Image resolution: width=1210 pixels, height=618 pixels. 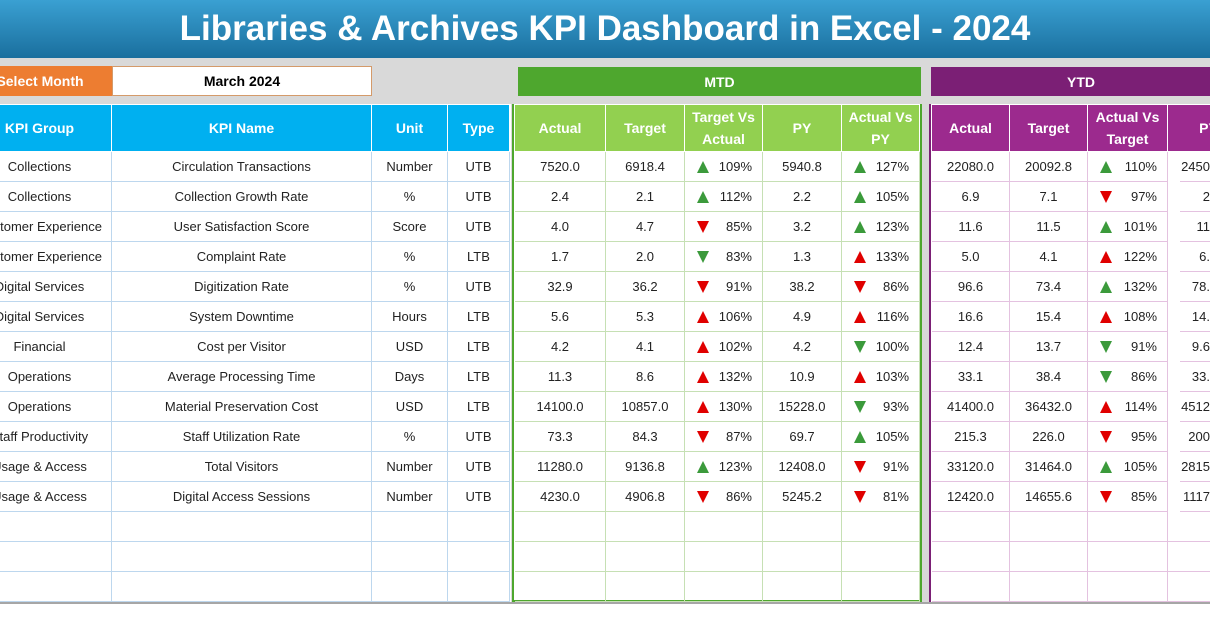 What do you see at coordinates (724, 497) in the screenshot?
I see `table-cell: 86%` at bounding box center [724, 497].